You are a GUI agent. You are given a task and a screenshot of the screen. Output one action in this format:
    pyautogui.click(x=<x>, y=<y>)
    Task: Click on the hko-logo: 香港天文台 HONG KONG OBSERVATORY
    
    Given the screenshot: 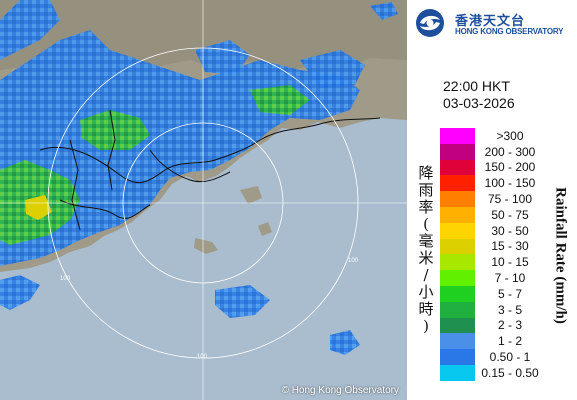 What is the action you would take?
    pyautogui.click(x=495, y=22)
    